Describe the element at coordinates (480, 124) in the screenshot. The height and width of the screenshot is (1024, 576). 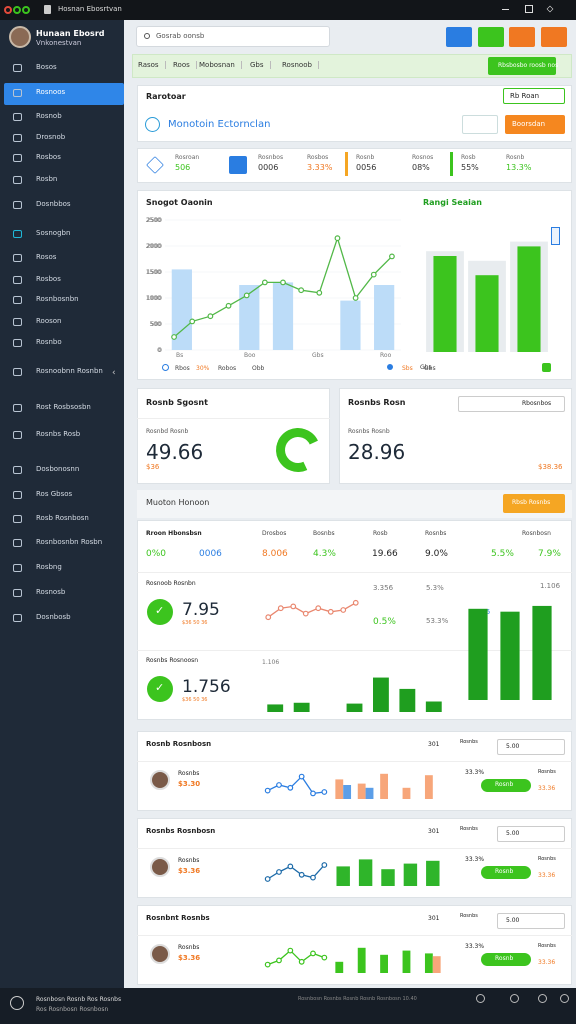
I see `panel-dropdown` at that location.